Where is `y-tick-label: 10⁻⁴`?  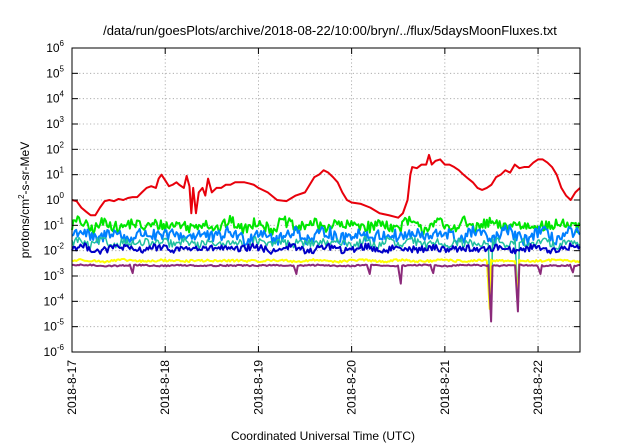 y-tick-label: 10⁻⁴ is located at coordinates (54, 300).